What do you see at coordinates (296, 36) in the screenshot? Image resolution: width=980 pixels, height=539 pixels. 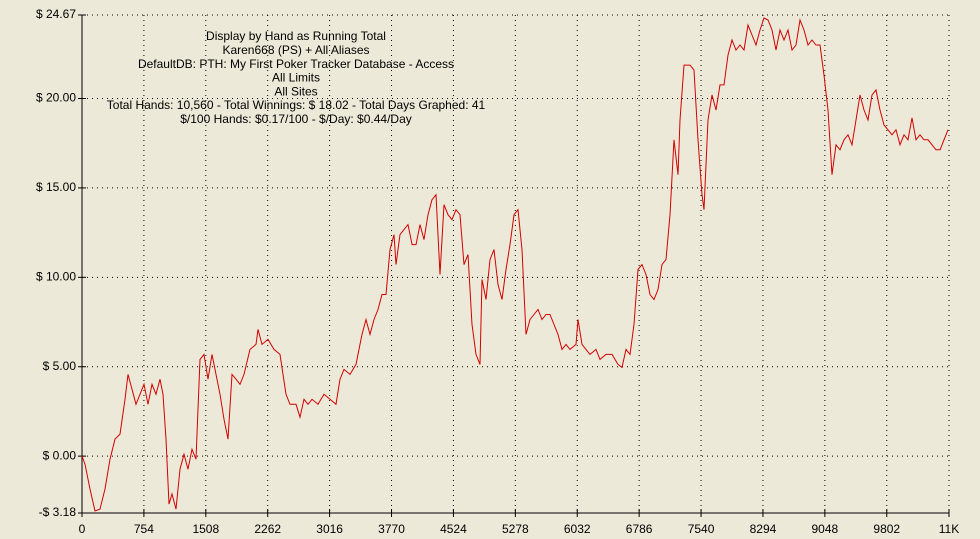 I see `annotation: Display by Hand as Running Total` at bounding box center [296, 36].